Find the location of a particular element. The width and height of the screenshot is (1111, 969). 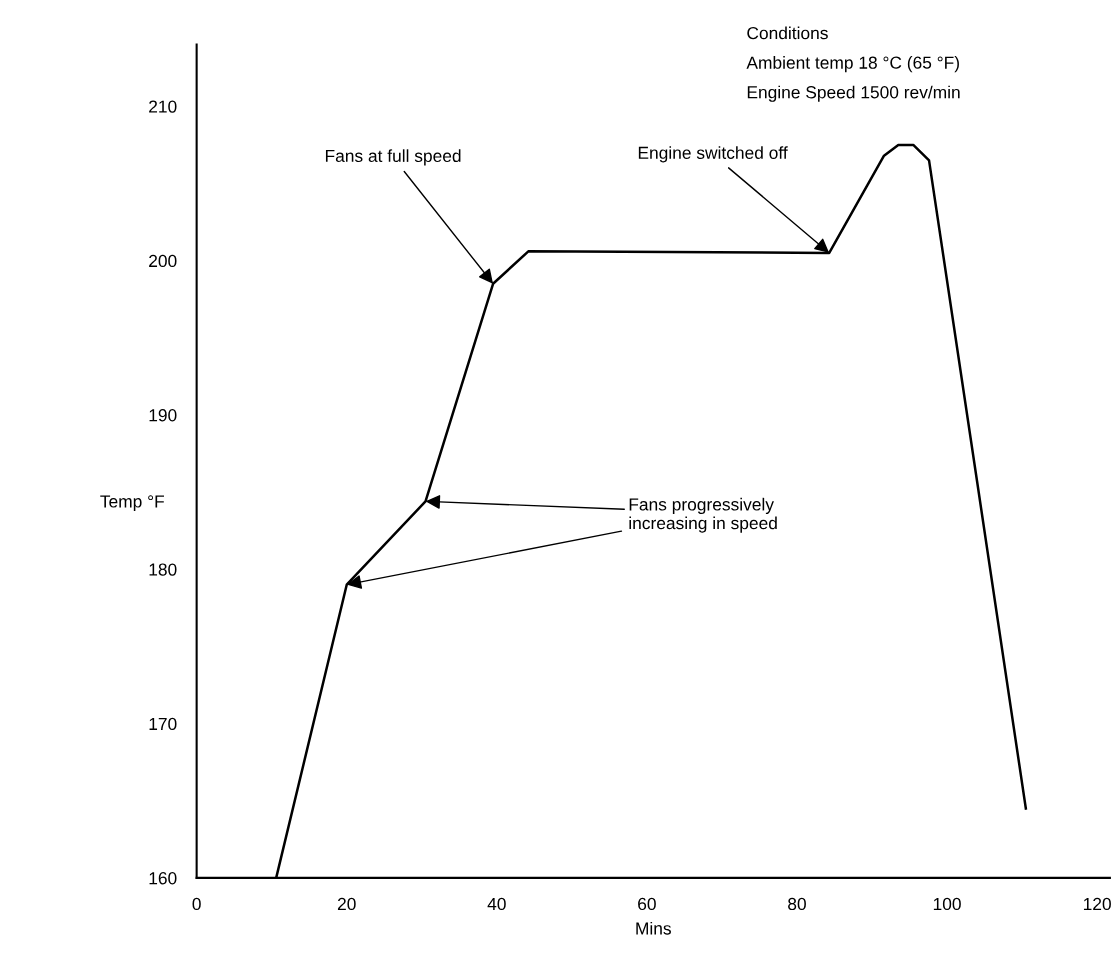

annotation: Fans progressively increasing in speed is located at coordinates (703, 515).